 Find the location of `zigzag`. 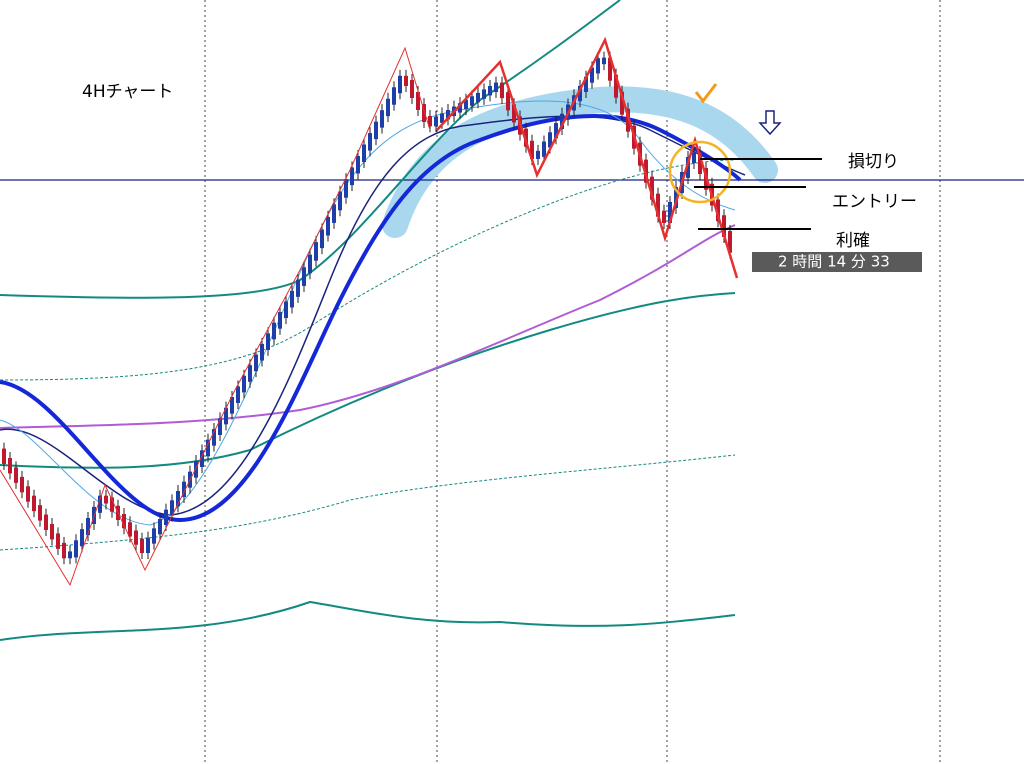

zigzag is located at coordinates (587, 157).